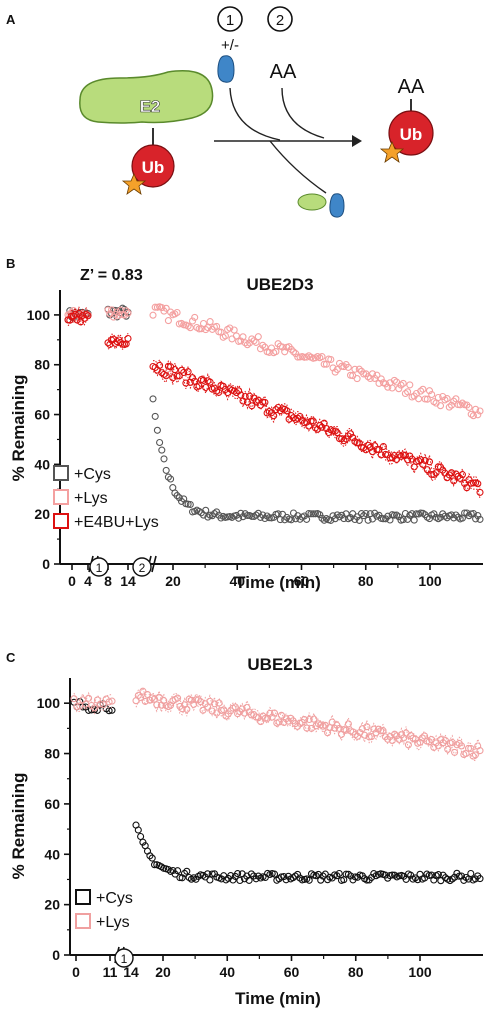  I want to click on chart-b-step-marker-label: 1, so click(99, 568).